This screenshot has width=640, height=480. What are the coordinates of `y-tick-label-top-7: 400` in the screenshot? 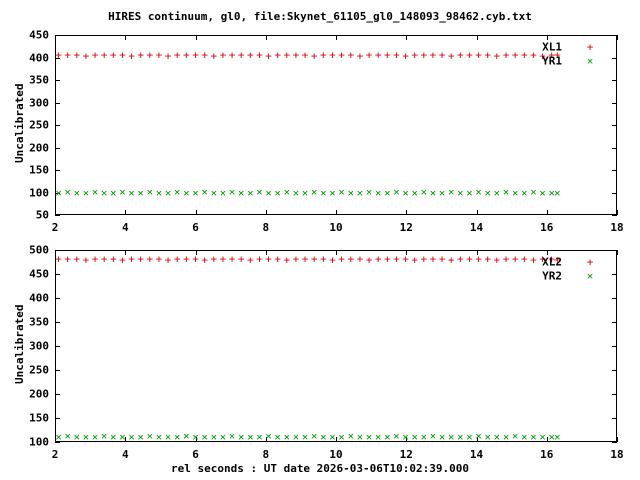 It's located at (39, 57).